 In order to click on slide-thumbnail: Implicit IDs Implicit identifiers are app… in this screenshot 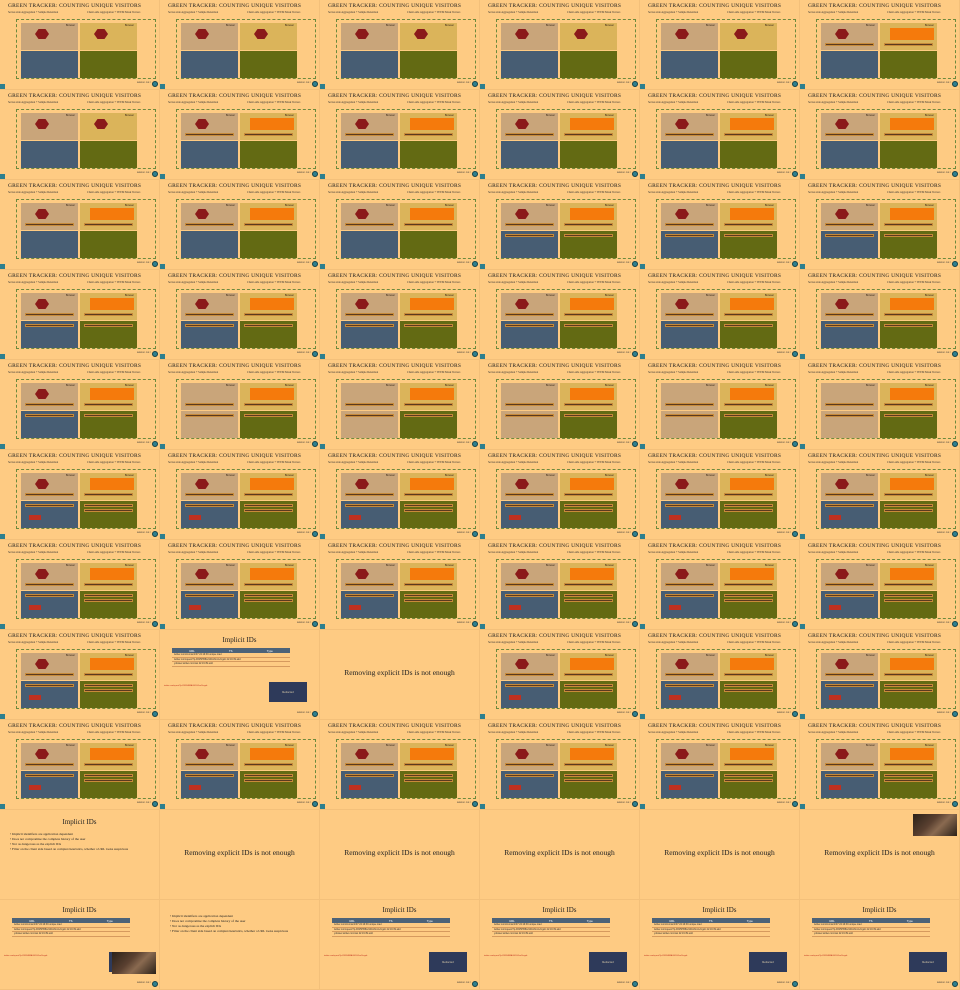, I will do `click(80, 855)`.